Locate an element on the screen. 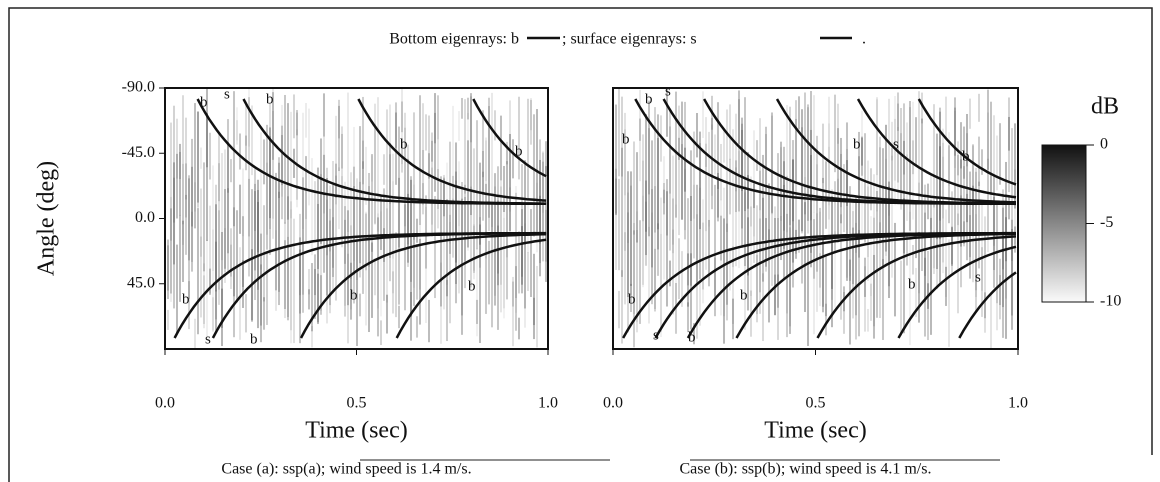 Image resolution: width=1160 pixels, height=482 pixels. legend-end: . is located at coordinates (864, 39).